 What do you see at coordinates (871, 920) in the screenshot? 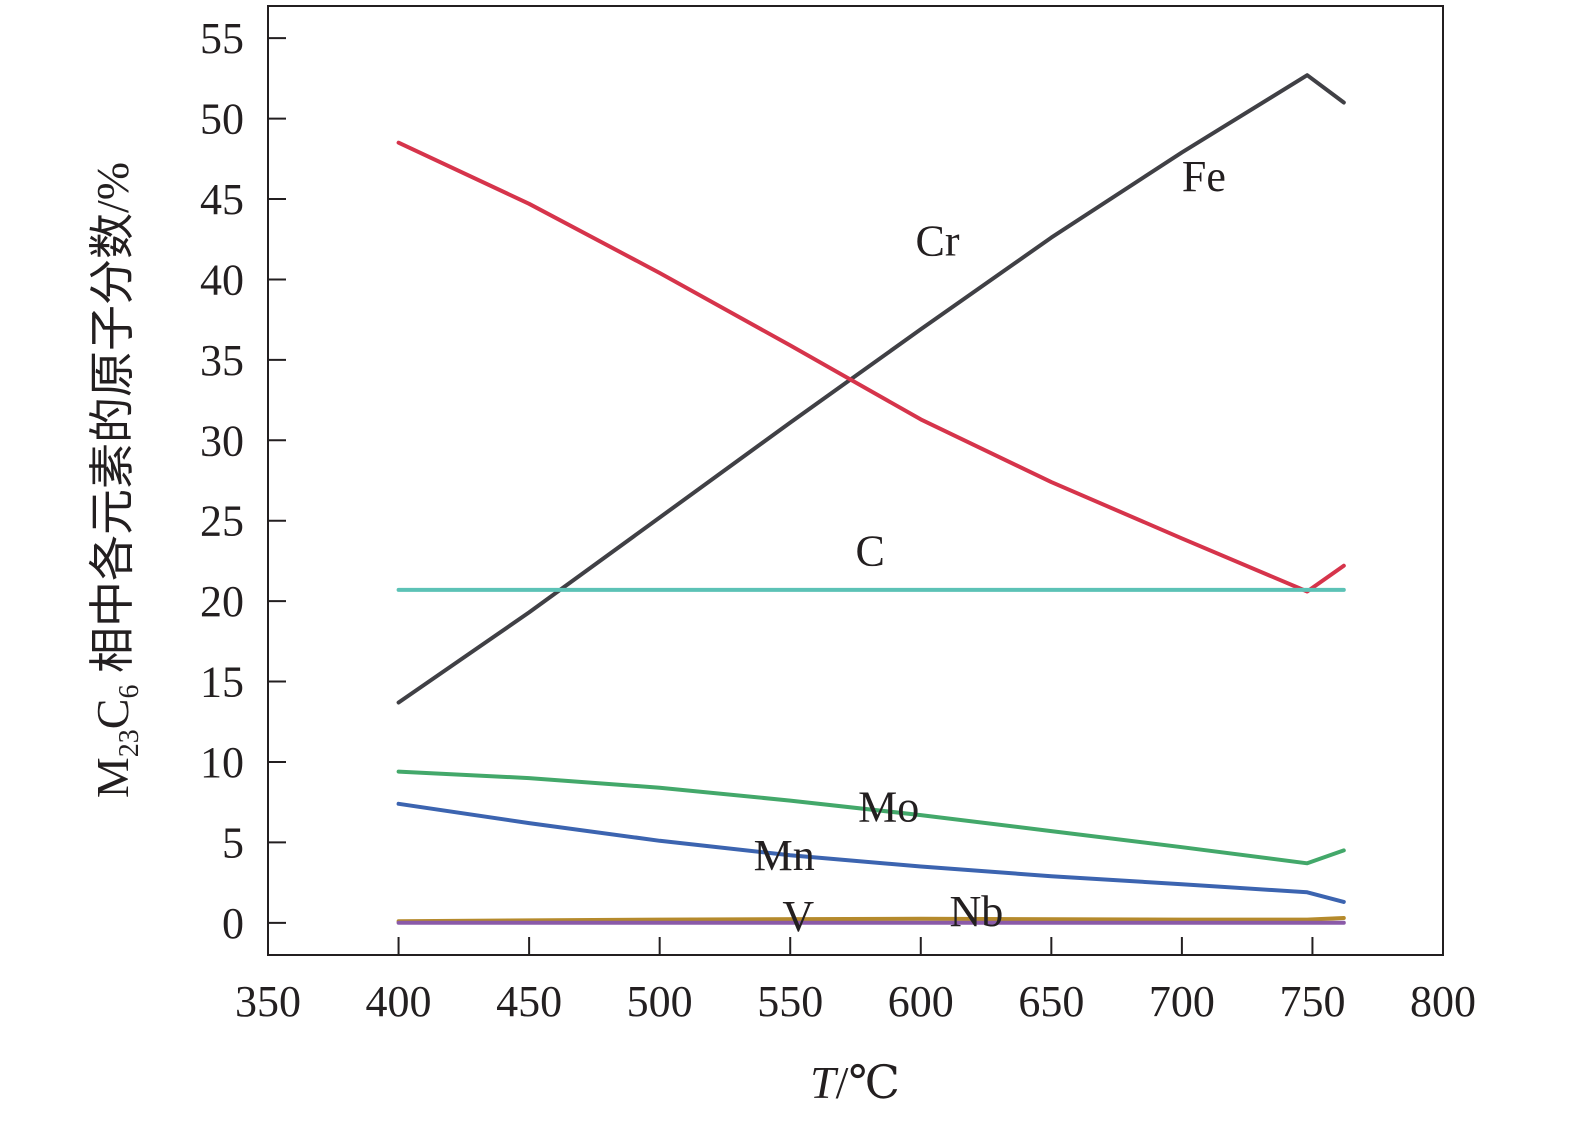
I see `series-line-v` at bounding box center [871, 920].